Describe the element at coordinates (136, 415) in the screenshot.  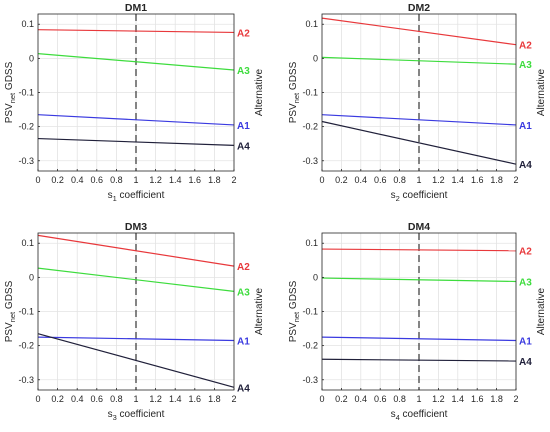
I see `x-axis-label: s3 coefficient` at that location.